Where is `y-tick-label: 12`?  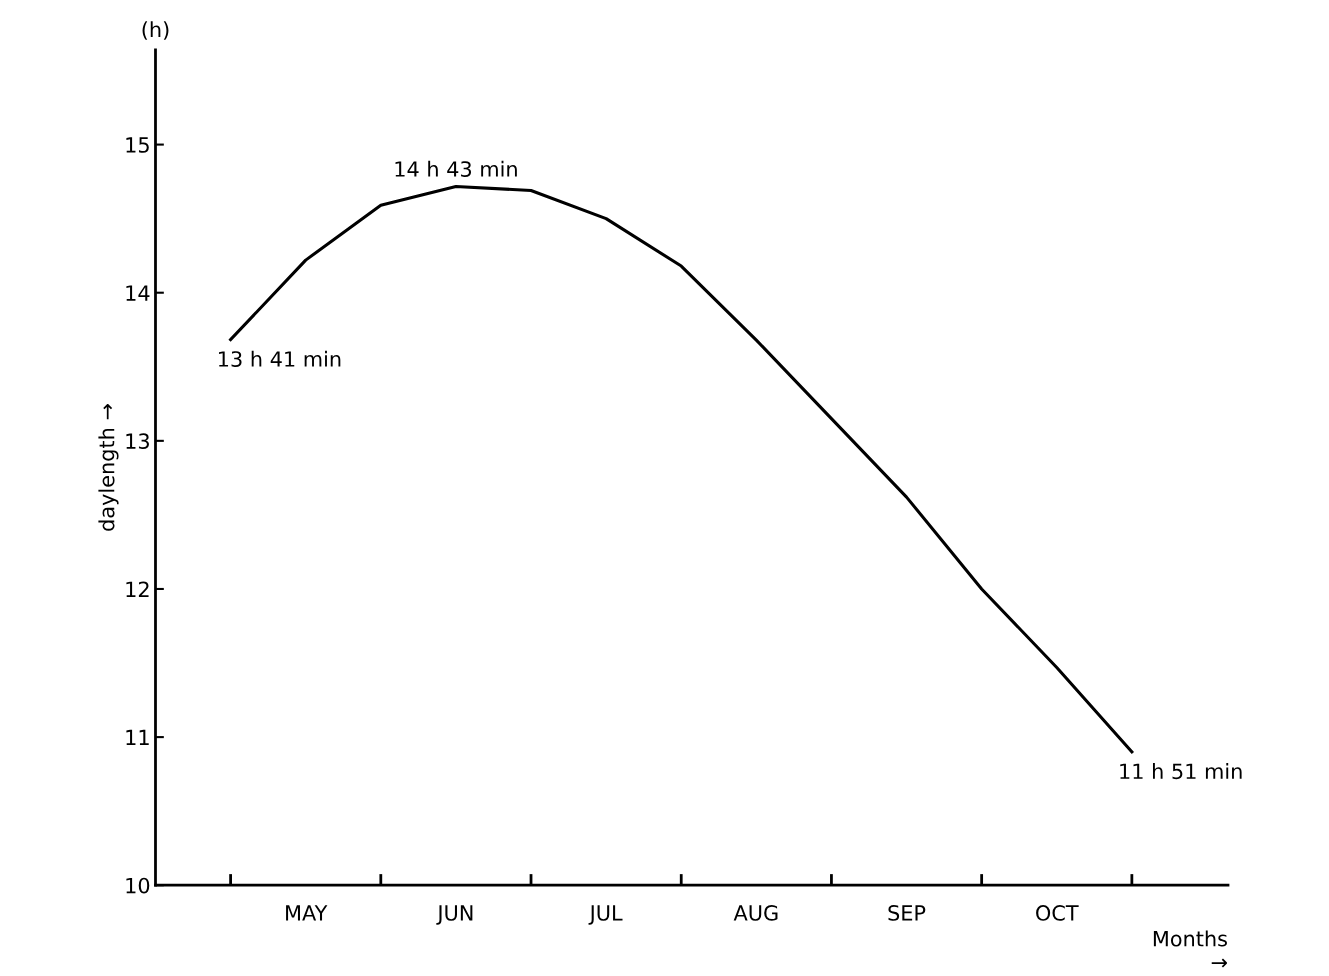 y-tick-label: 12 is located at coordinates (137, 589).